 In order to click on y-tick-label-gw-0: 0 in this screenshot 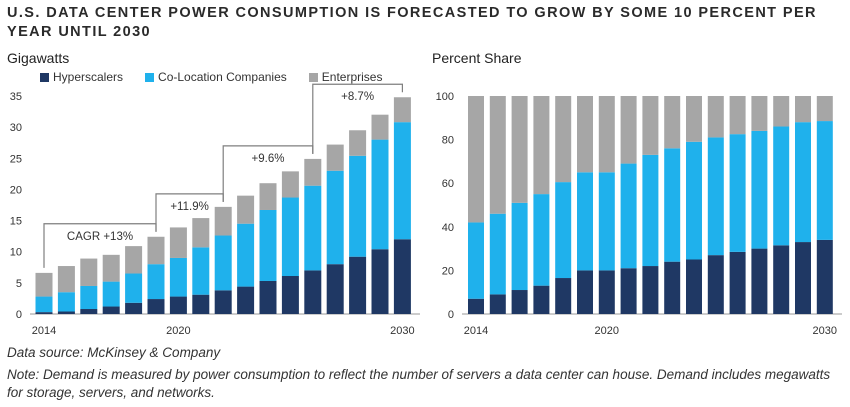, I will do `click(19, 315)`.